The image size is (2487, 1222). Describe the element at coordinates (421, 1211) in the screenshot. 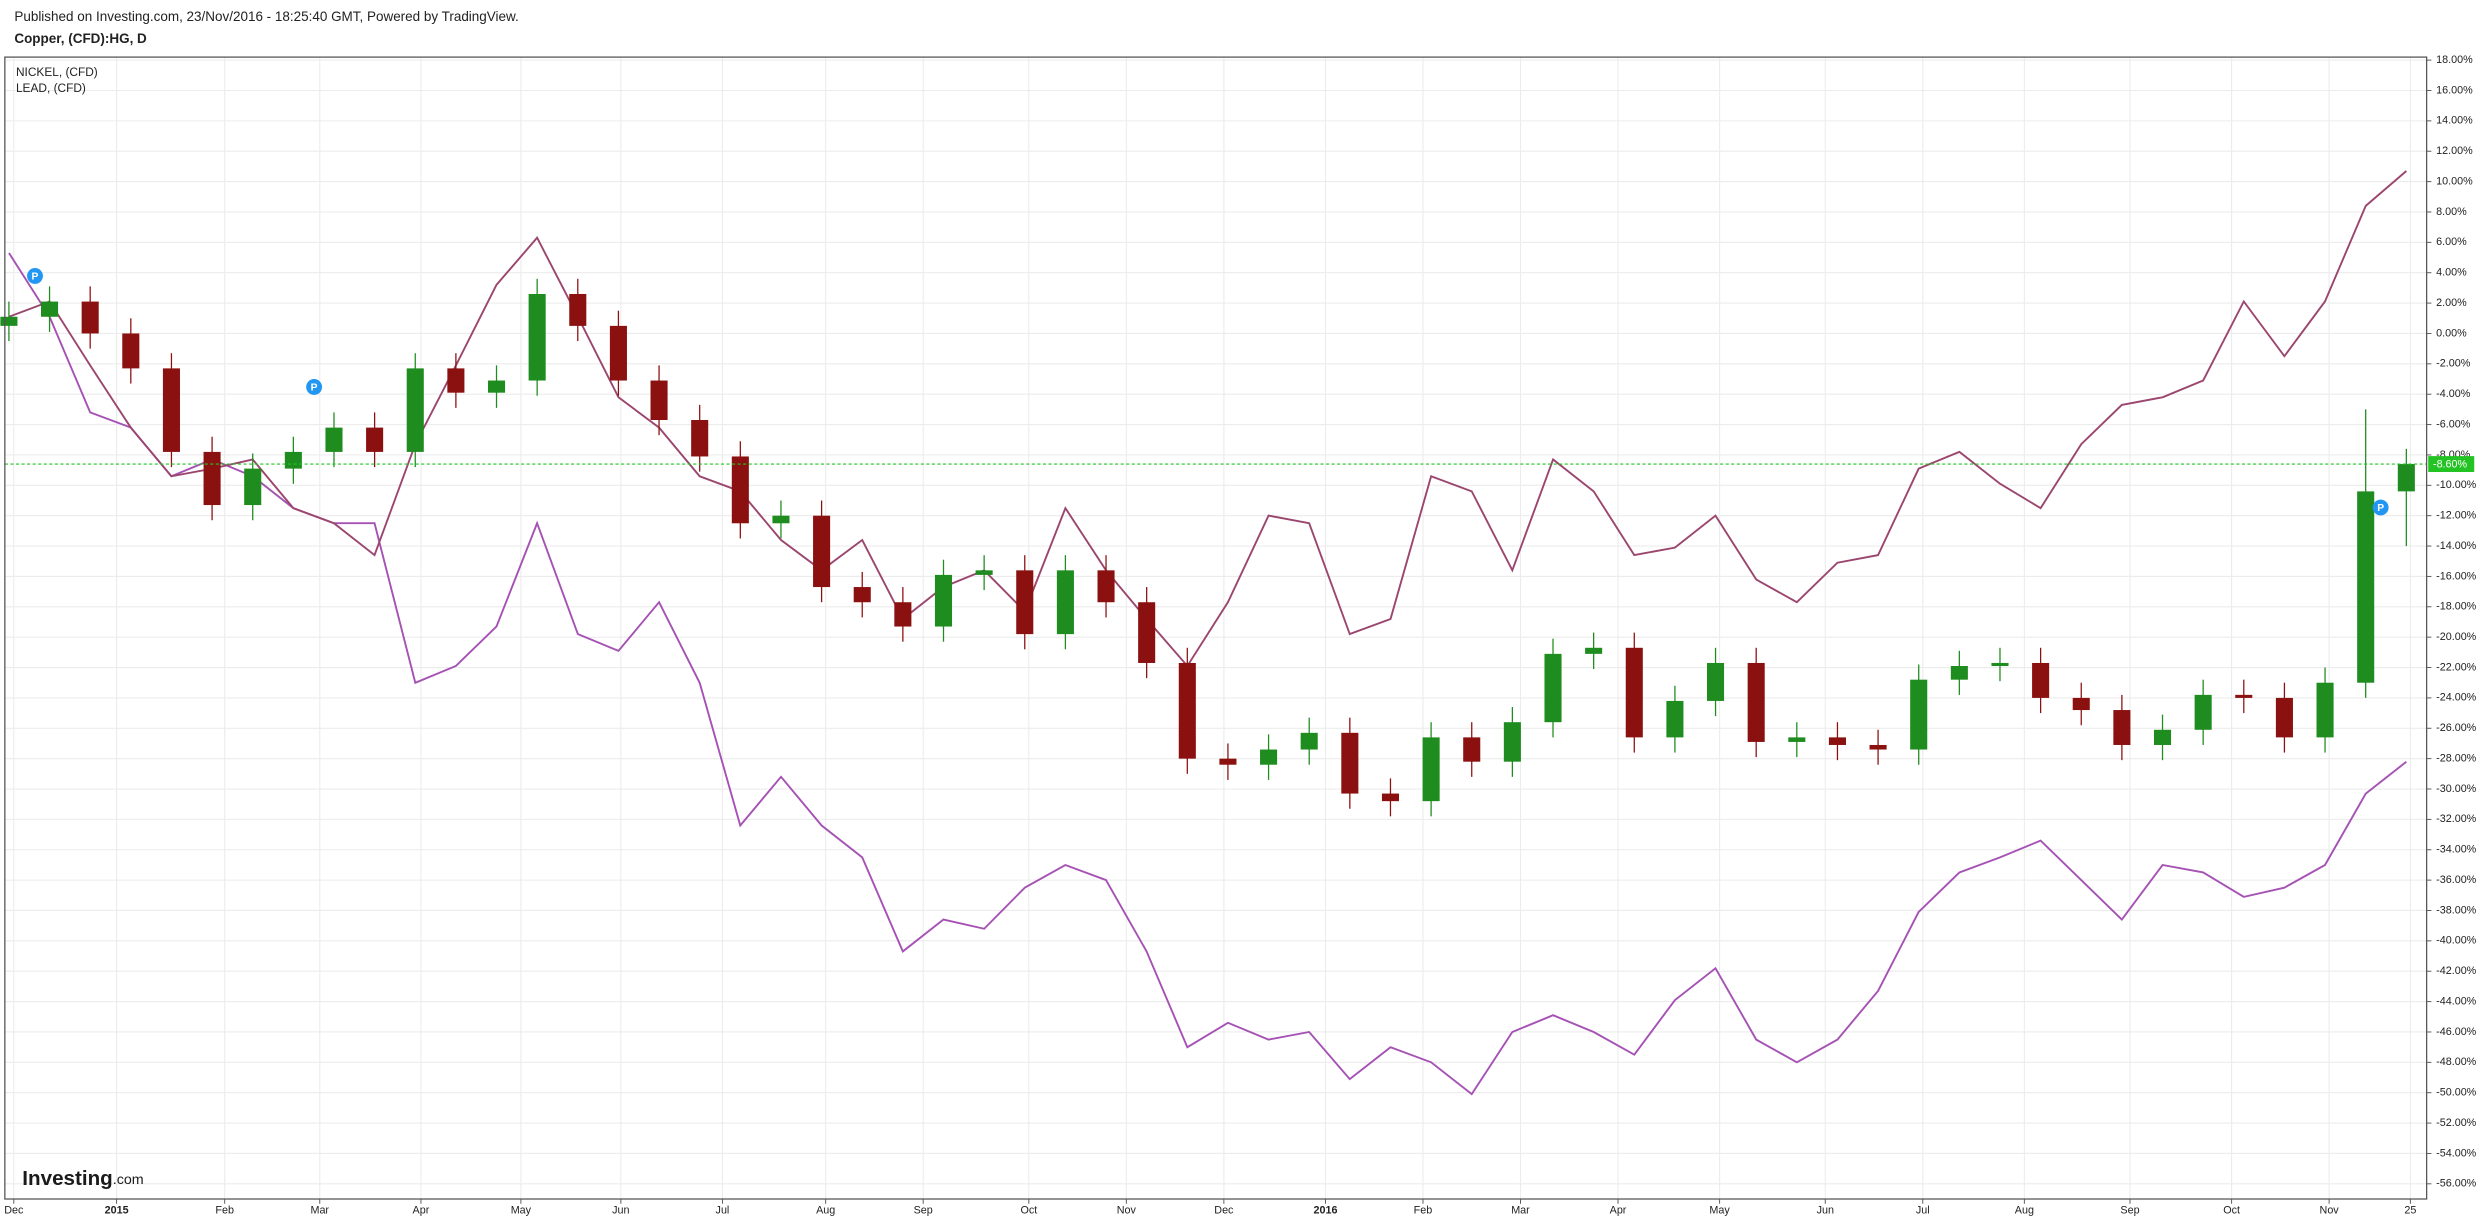

I see `x-tick-label: Apr` at that location.